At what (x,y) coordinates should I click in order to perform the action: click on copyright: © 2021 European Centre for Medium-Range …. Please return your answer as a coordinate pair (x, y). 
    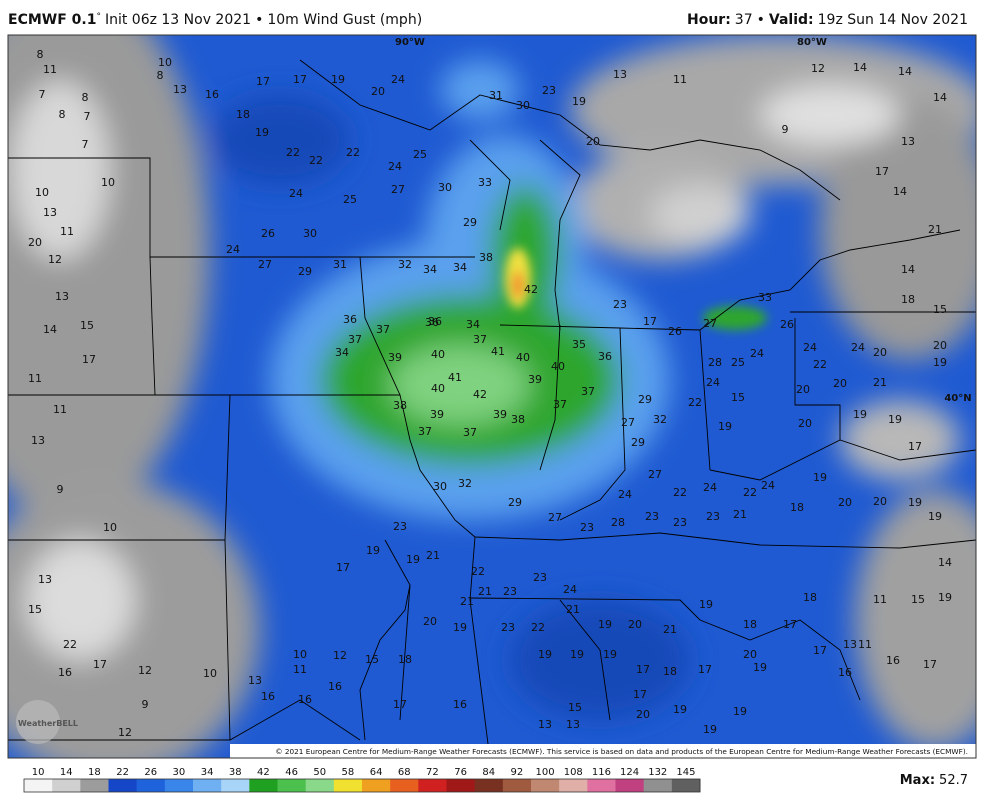
    Looking at the image, I should click on (621, 751).